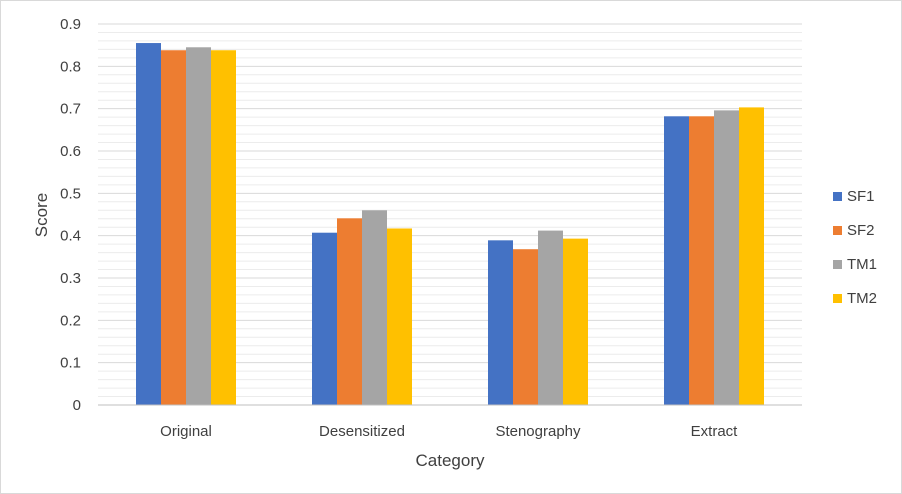 This screenshot has width=902, height=494. Describe the element at coordinates (374, 307) in the screenshot. I see `bar-tm1-desensitized` at that location.